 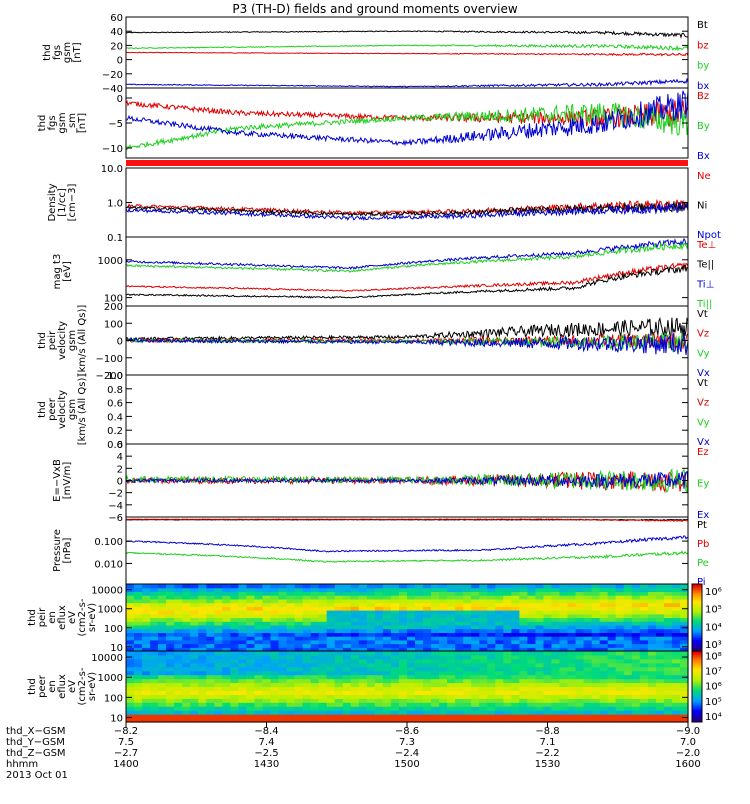 I want to click on y-axis-label: sr-eV), so click(x=92, y=617).